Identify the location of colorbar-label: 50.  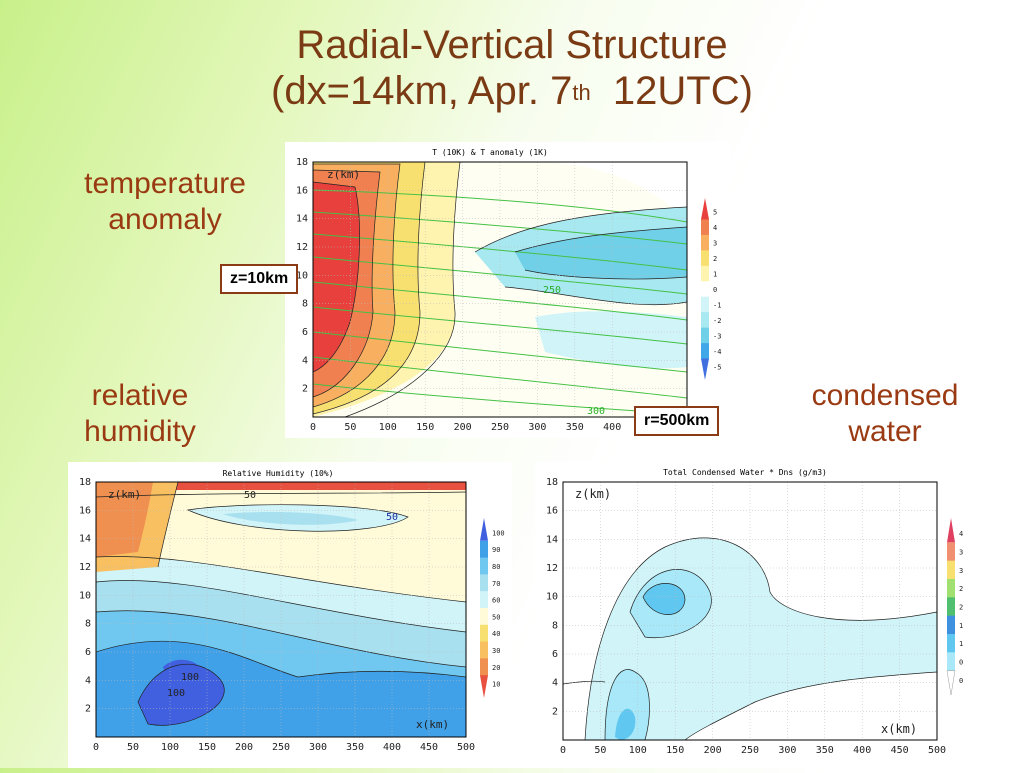
(496, 617).